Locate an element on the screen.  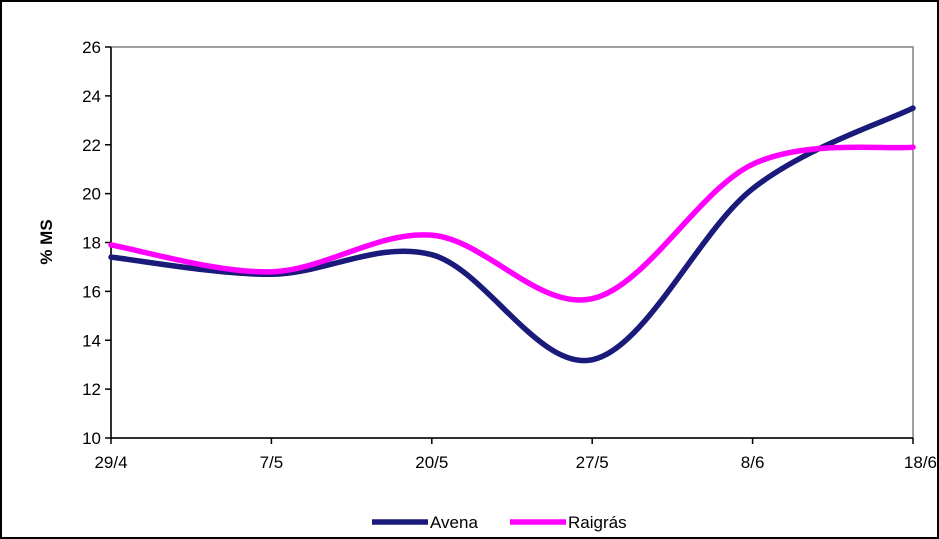
y-tick-label: 14 is located at coordinates (91, 340).